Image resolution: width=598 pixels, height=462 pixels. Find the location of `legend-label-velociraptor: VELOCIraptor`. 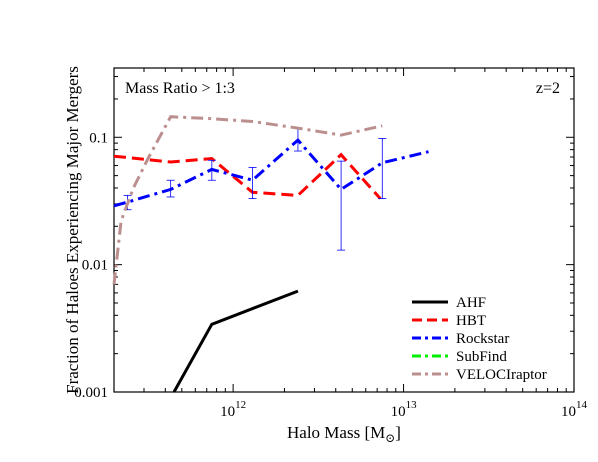

legend-label-velociraptor: VELOCIraptor is located at coordinates (501, 375).